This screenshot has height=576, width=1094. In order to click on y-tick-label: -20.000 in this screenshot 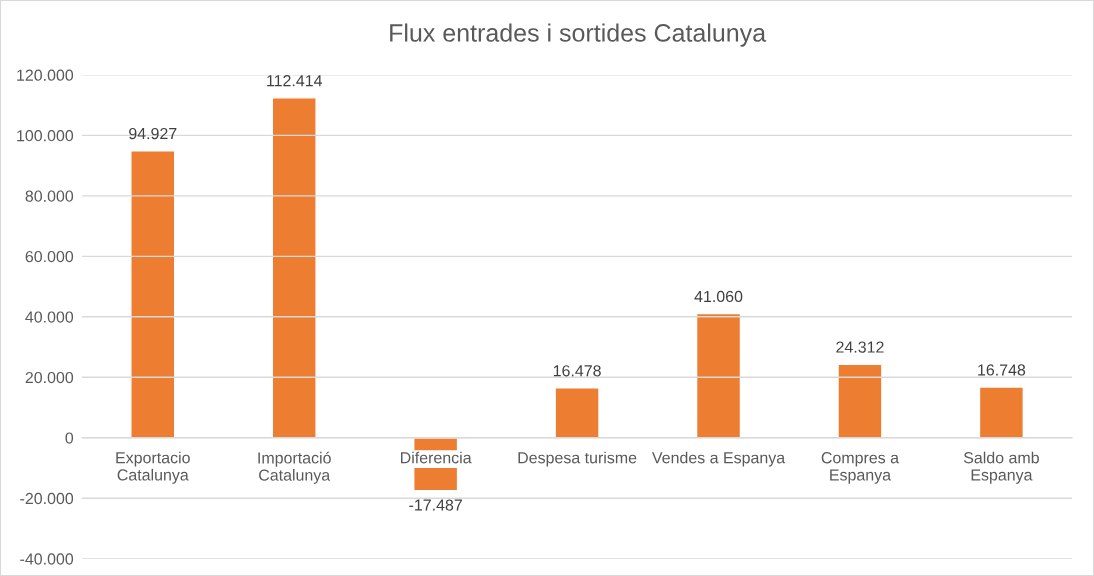, I will do `click(47, 498)`.